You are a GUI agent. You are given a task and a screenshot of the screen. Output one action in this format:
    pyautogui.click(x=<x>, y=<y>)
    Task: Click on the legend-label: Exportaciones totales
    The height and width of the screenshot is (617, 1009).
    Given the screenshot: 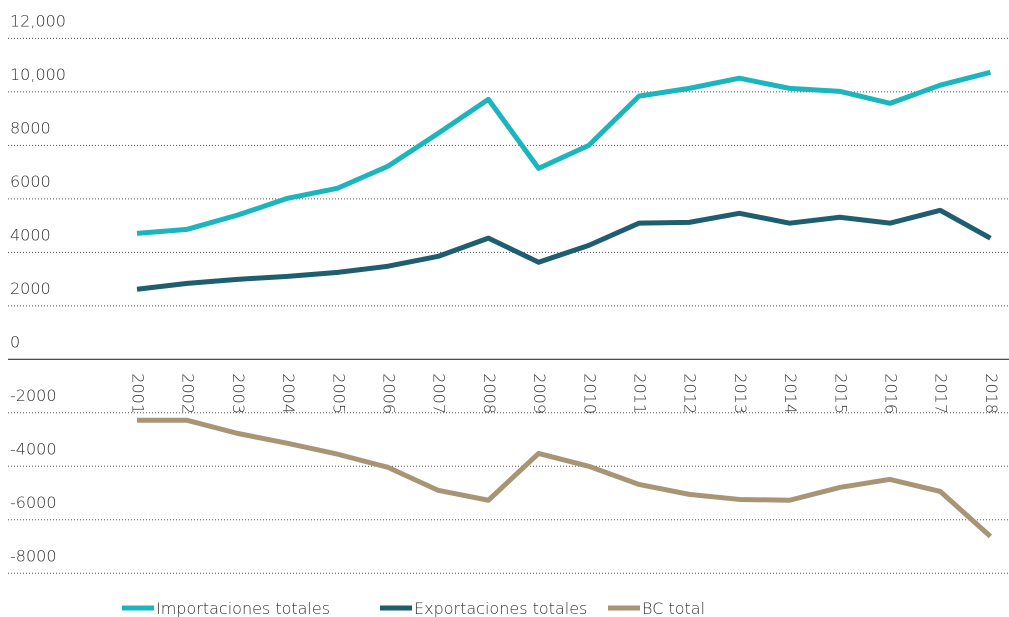 What is the action you would take?
    pyautogui.click(x=500, y=608)
    